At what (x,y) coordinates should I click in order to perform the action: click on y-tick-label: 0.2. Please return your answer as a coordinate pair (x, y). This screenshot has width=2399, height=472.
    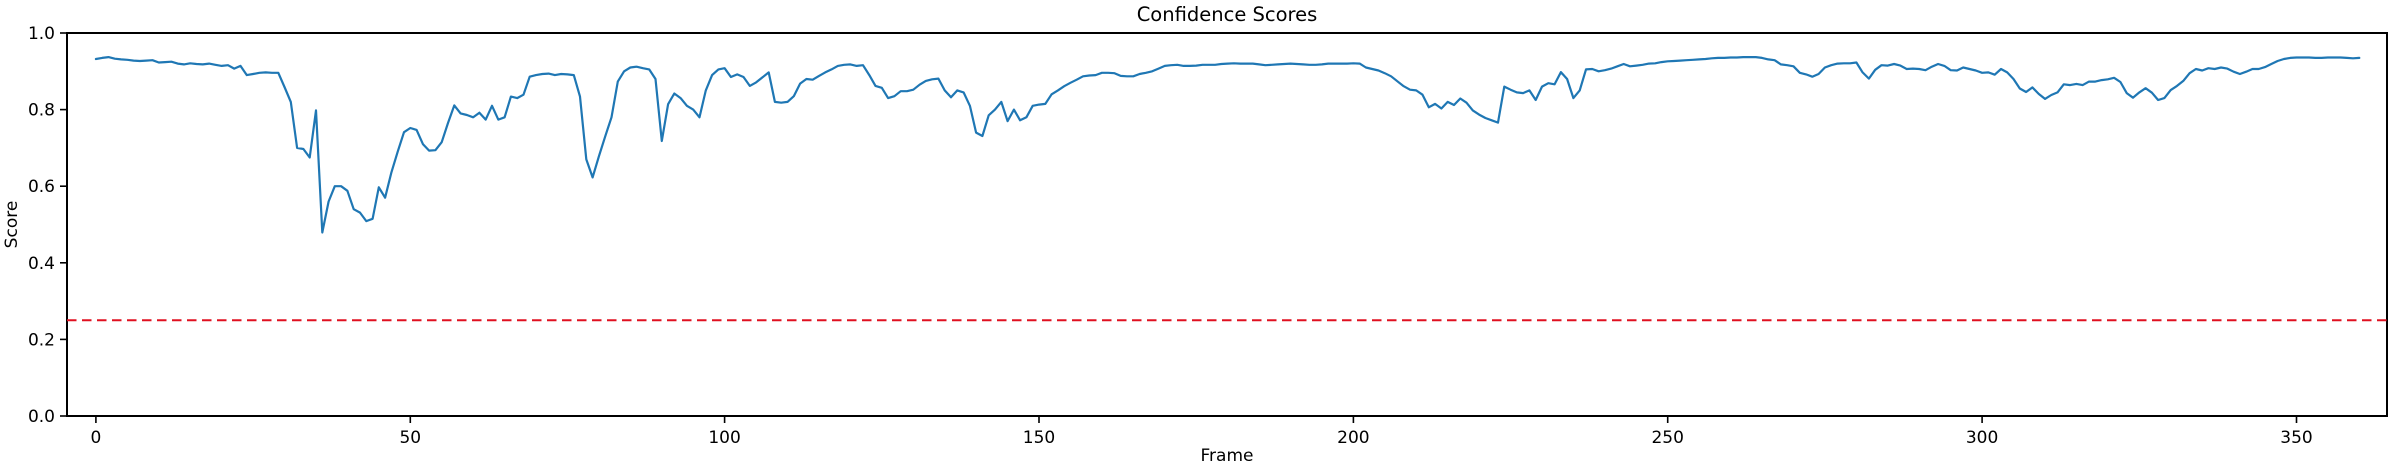
    Looking at the image, I should click on (41, 340).